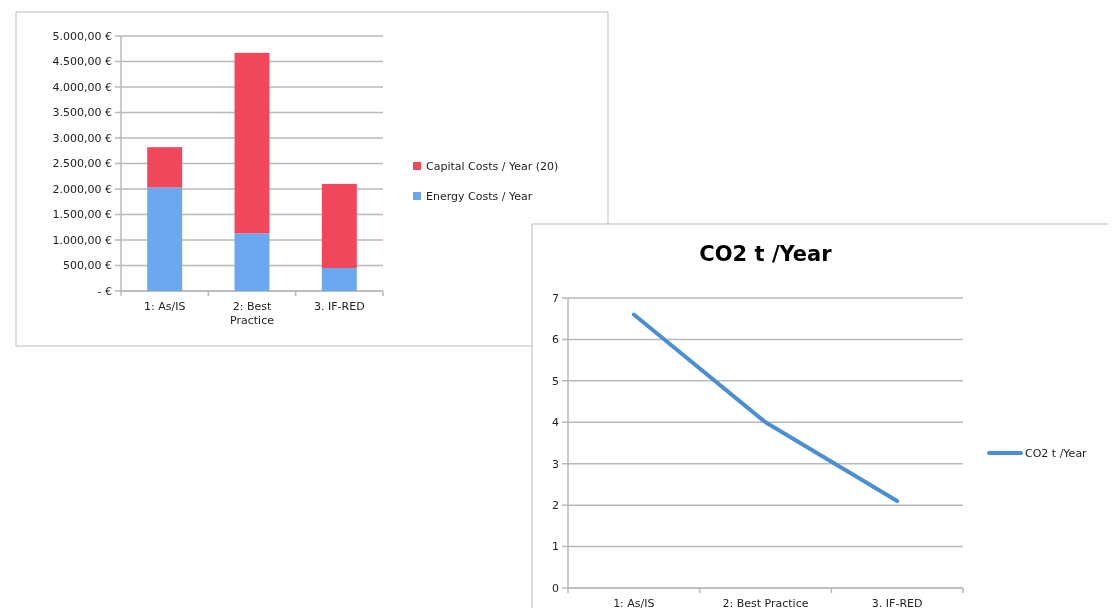 The image size is (1116, 616). I want to click on y-tick-label: 1.500,00 €, so click(82, 215).